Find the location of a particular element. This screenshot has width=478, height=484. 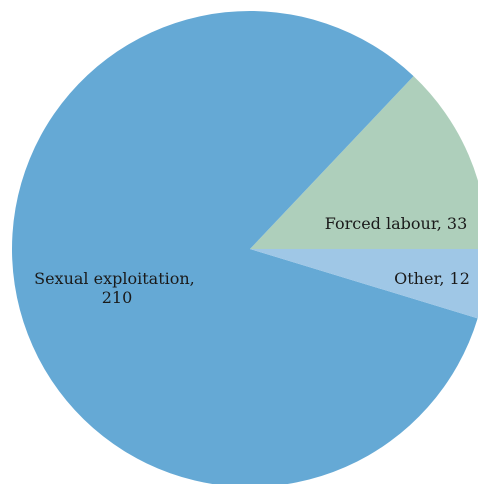

slice-label-other: Other, 12 is located at coordinates (432, 278).